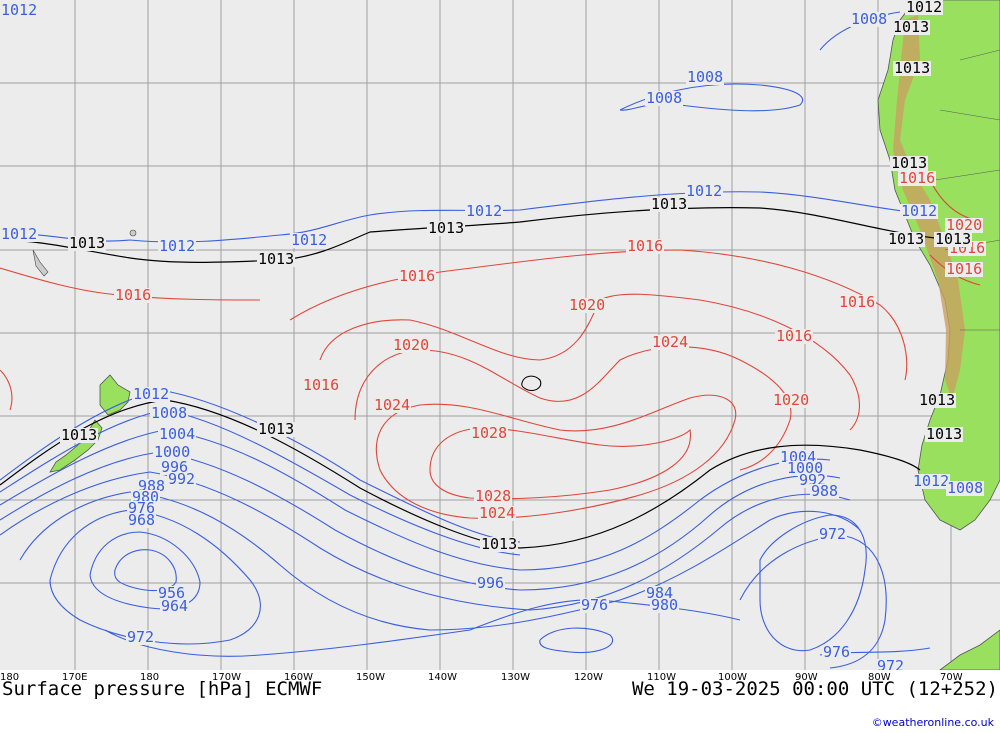 The image size is (1000, 733). I want to click on longitude-label: 160W, so click(298, 677).